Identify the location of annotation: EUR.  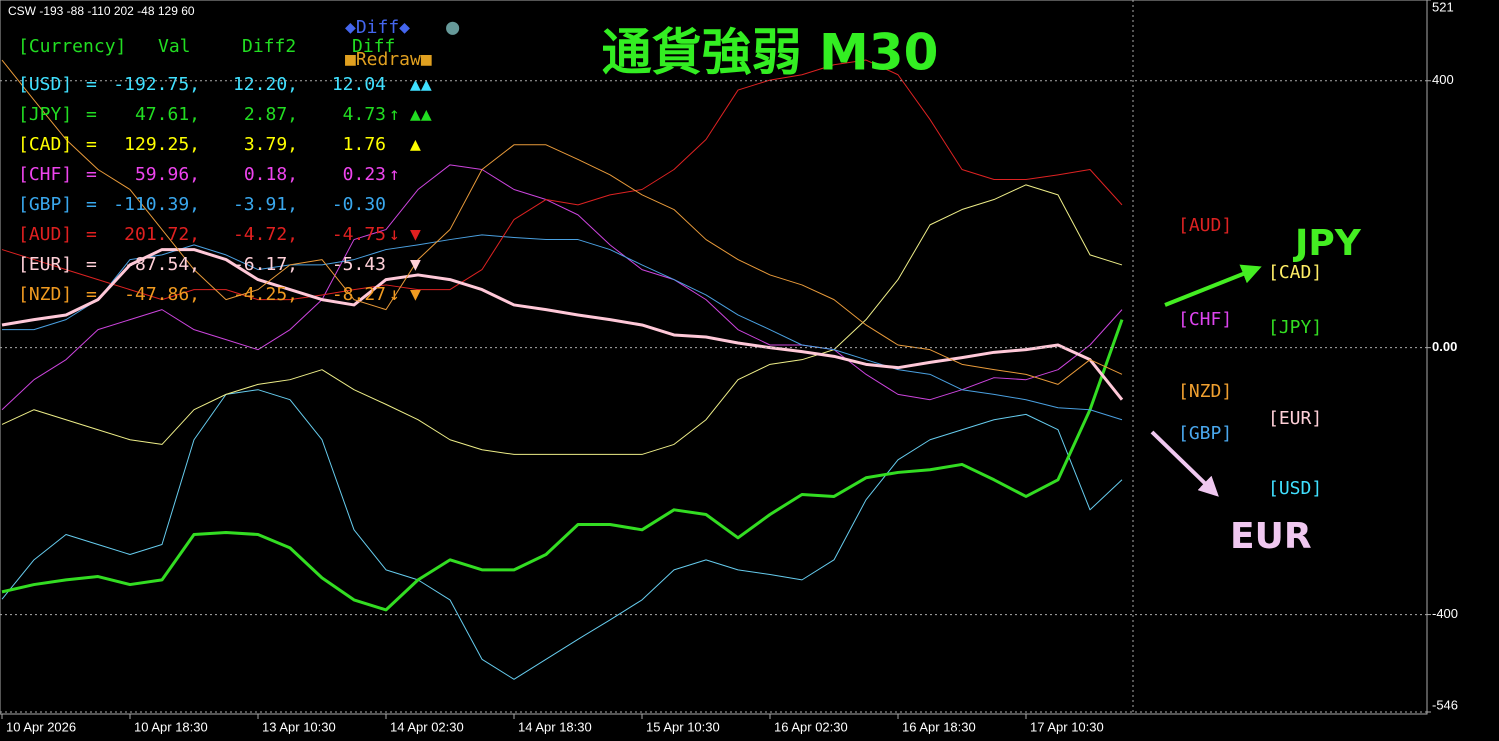
(1271, 536).